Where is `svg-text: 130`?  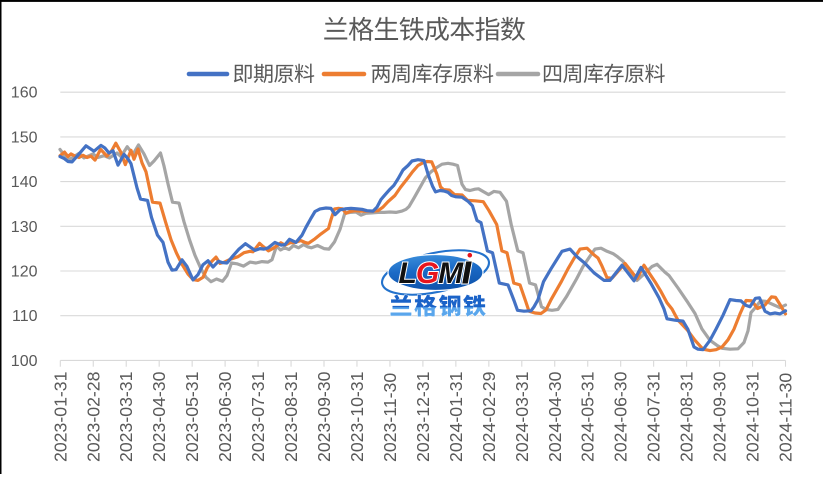 svg-text: 130 is located at coordinates (24, 227).